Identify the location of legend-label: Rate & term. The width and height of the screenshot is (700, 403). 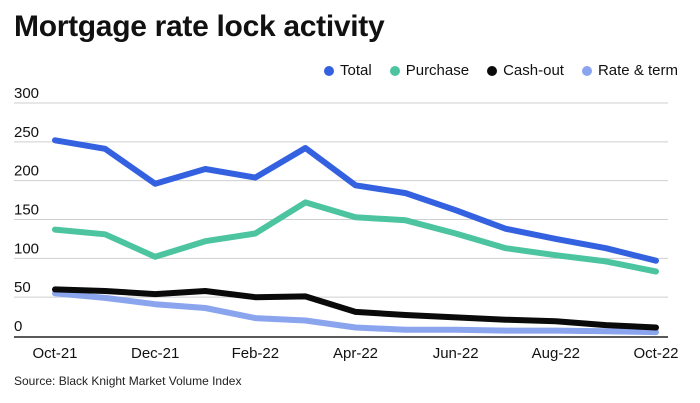
(637, 70).